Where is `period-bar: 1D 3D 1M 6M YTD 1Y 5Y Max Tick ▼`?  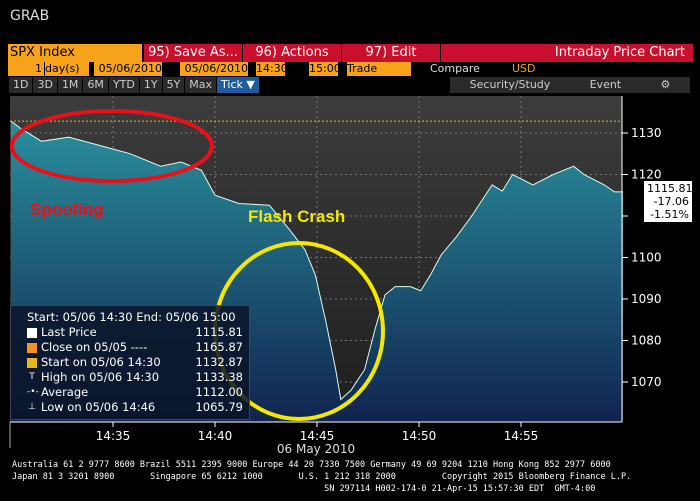 period-bar: 1D 3D 1M 6M YTD 1Y 5Y Max Tick ▼ is located at coordinates (134, 85).